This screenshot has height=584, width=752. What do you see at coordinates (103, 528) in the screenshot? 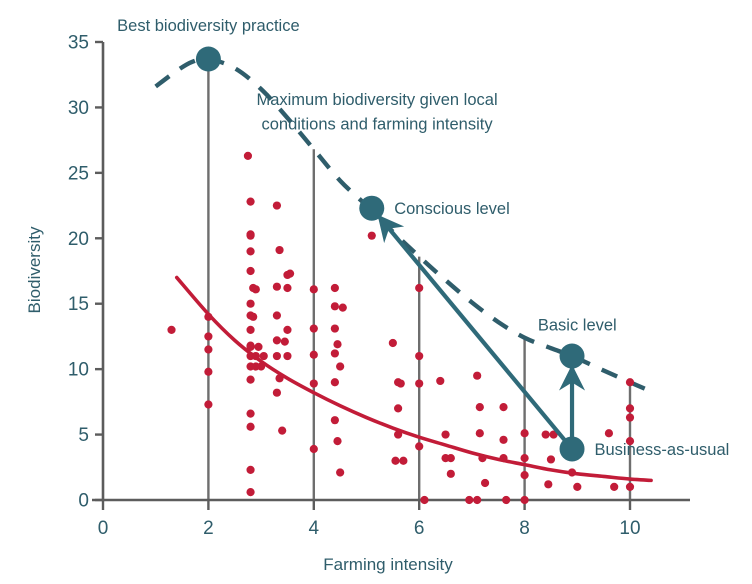
I see `x-axis-tick-label: 0` at bounding box center [103, 528].